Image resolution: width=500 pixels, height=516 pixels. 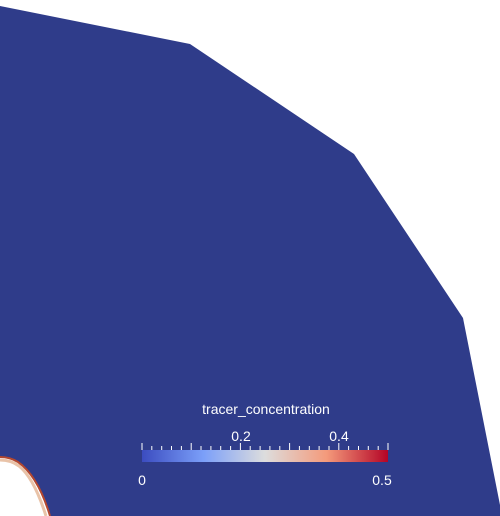 What do you see at coordinates (339, 436) in the screenshot?
I see `colorbar-tick-label-0-4: 0.4` at bounding box center [339, 436].